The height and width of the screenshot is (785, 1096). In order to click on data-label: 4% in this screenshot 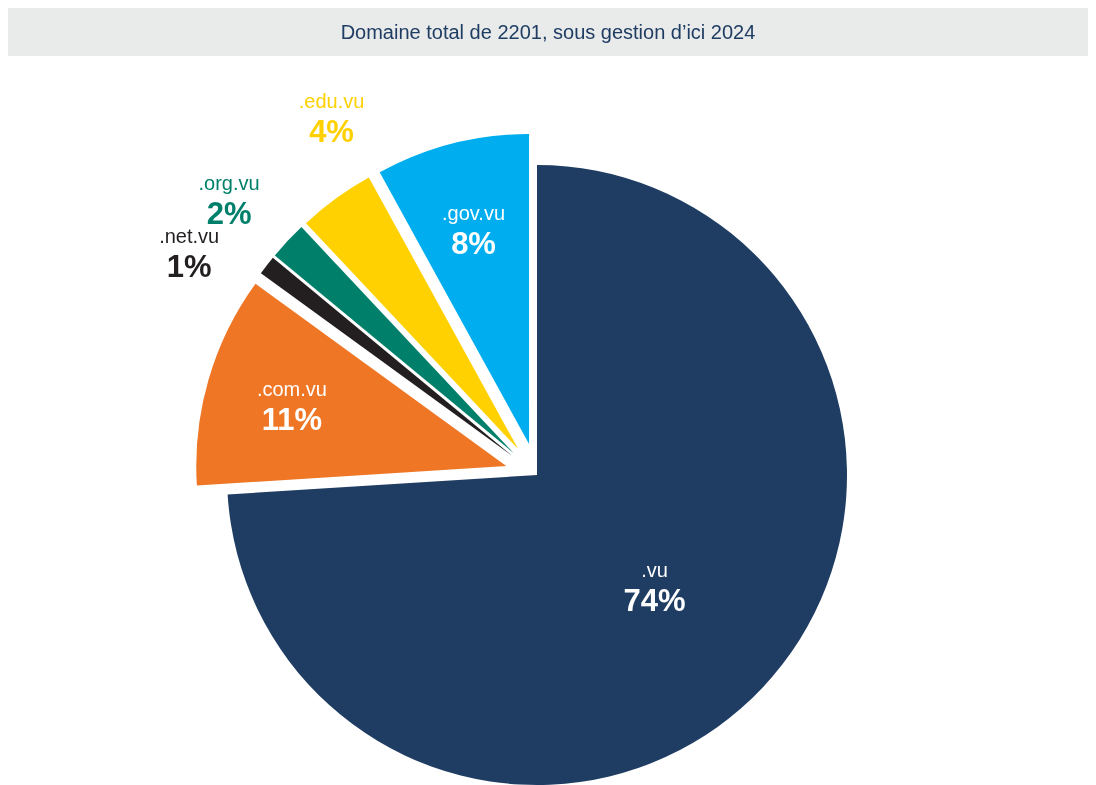, I will do `click(331, 131)`.